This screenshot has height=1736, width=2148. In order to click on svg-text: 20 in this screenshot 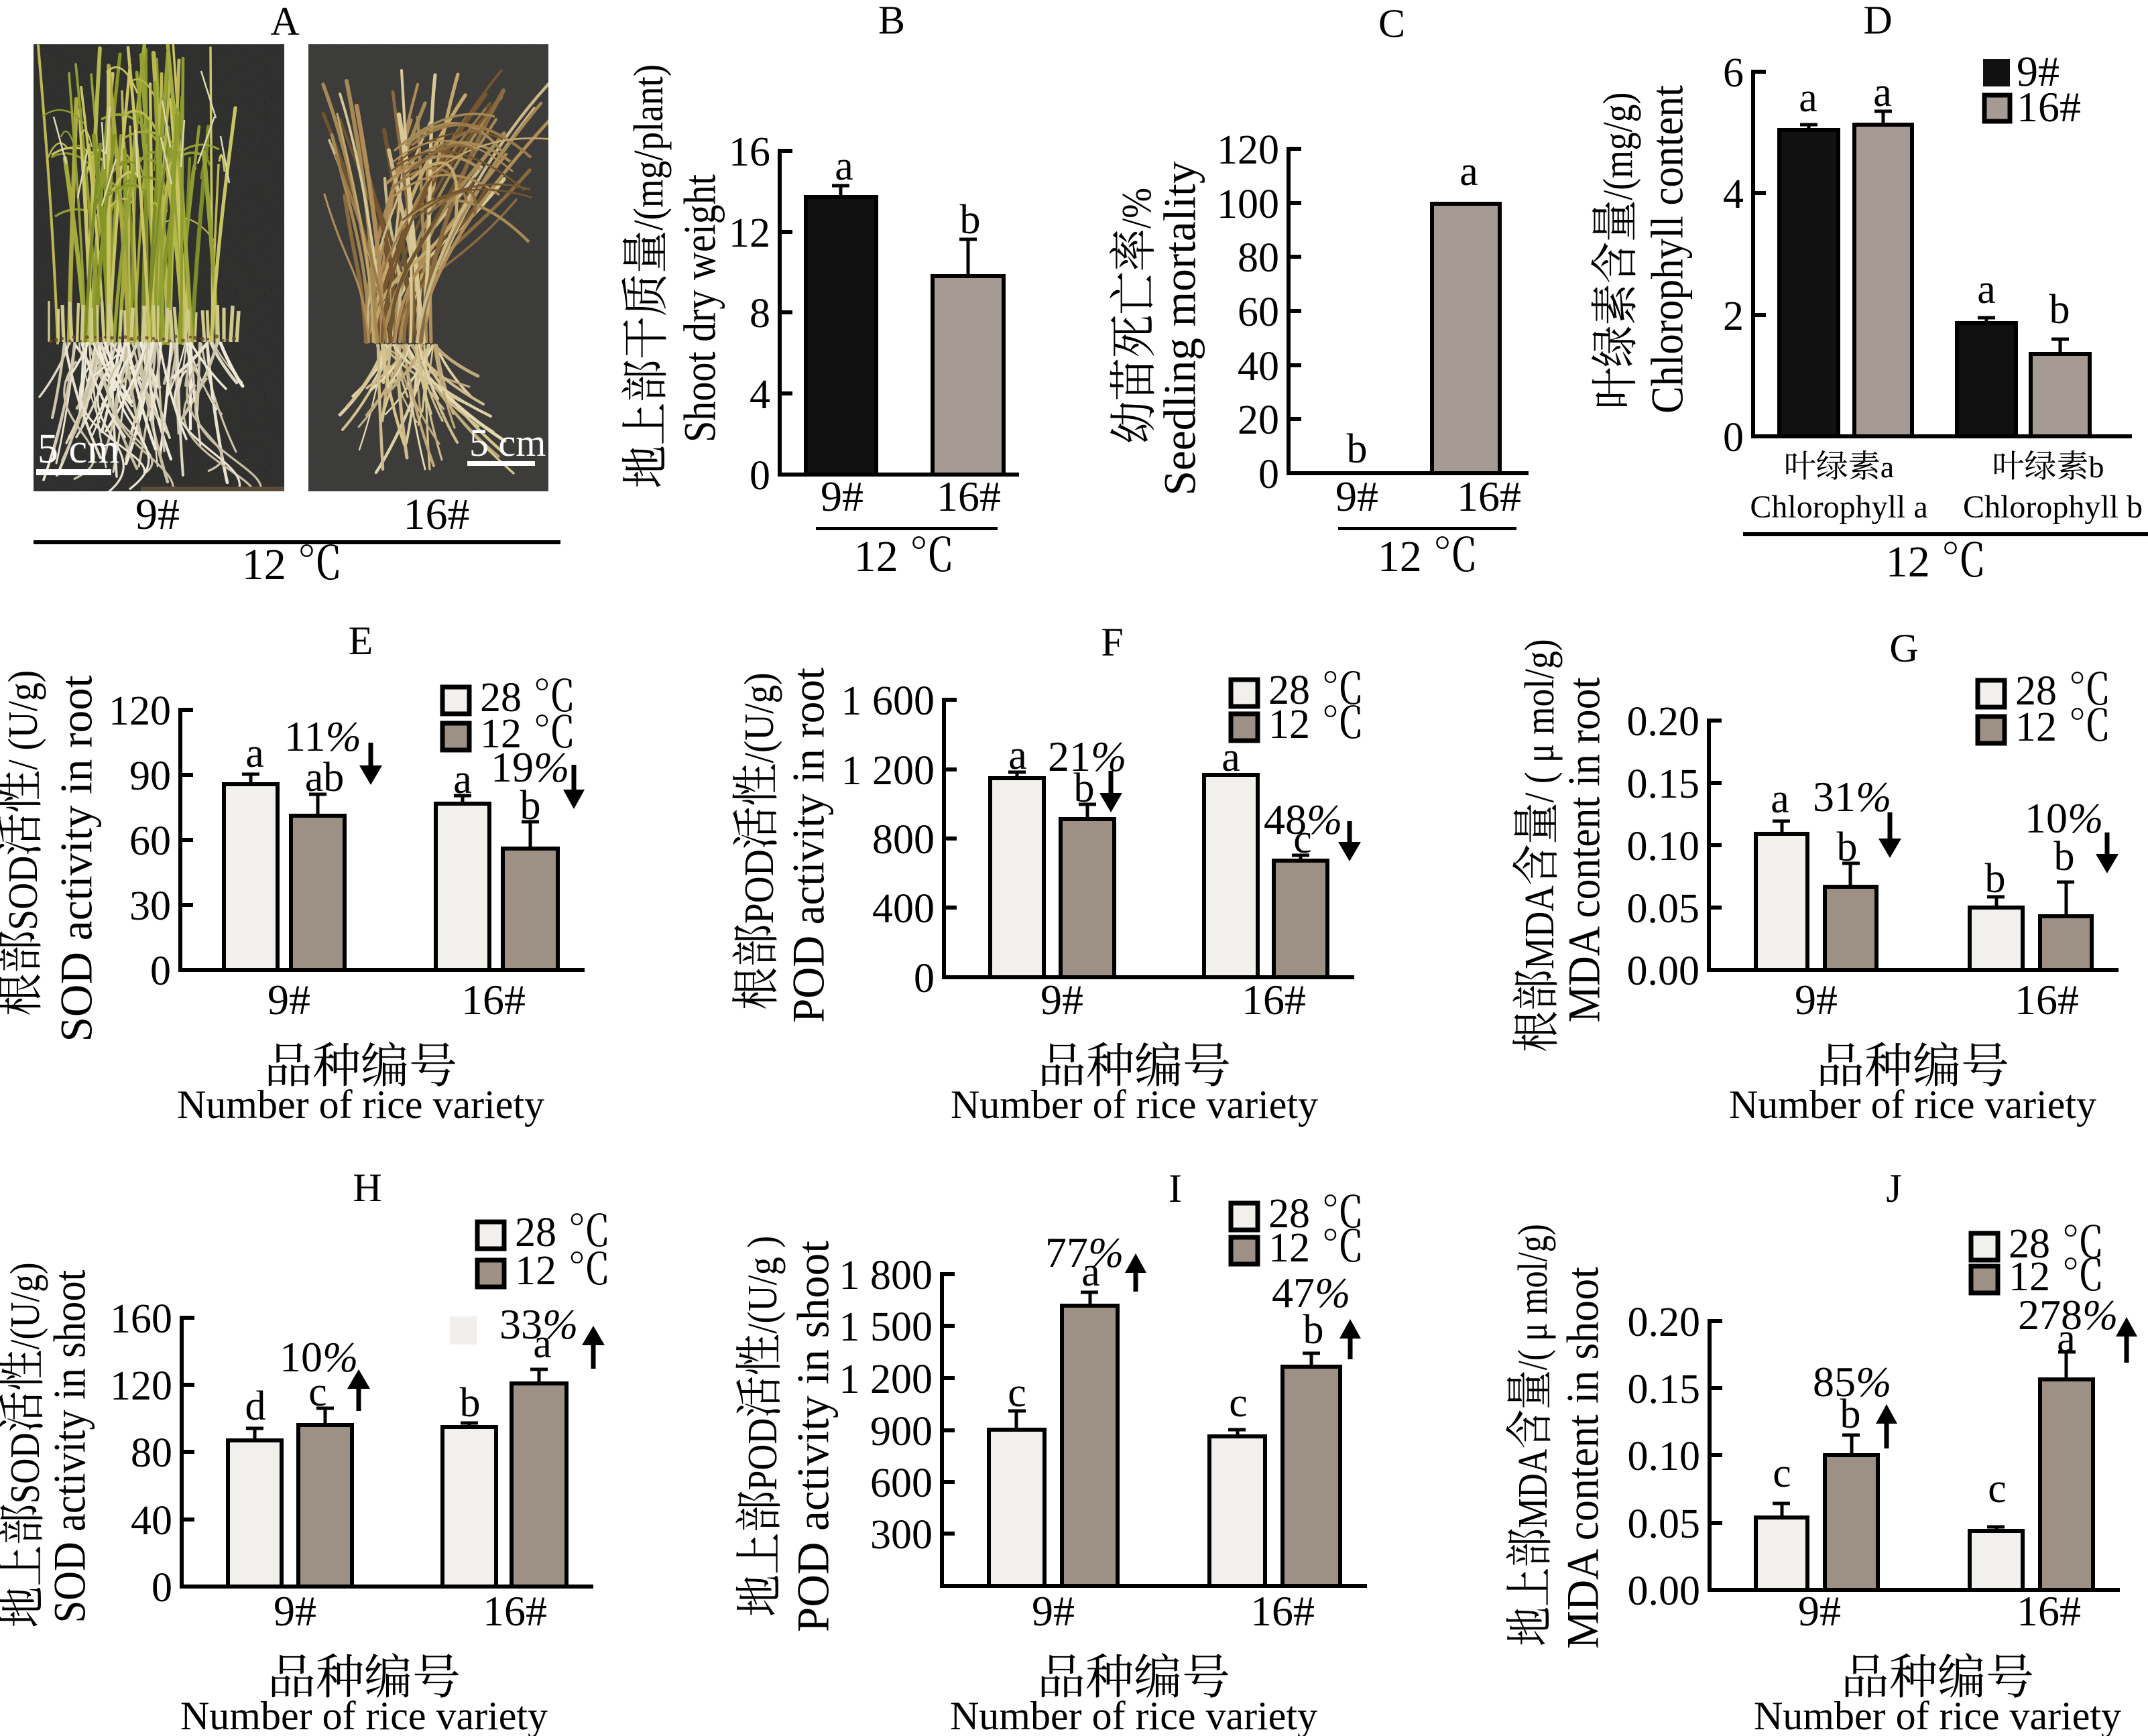, I will do `click(1258, 420)`.